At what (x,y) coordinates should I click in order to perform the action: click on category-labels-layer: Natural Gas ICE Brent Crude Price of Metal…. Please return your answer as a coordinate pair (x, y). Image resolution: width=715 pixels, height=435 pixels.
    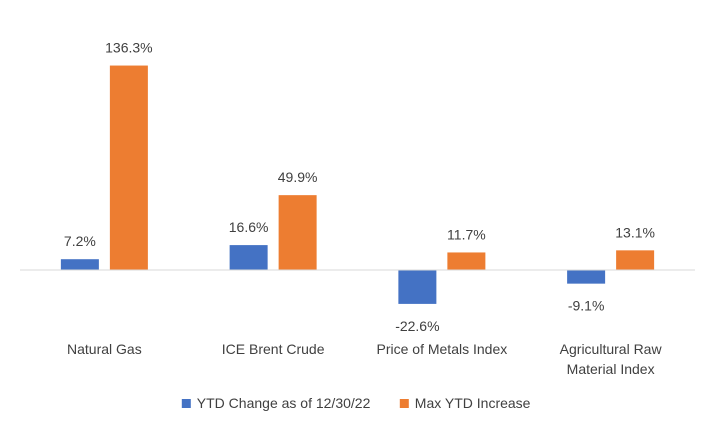
    Looking at the image, I should click on (364, 359).